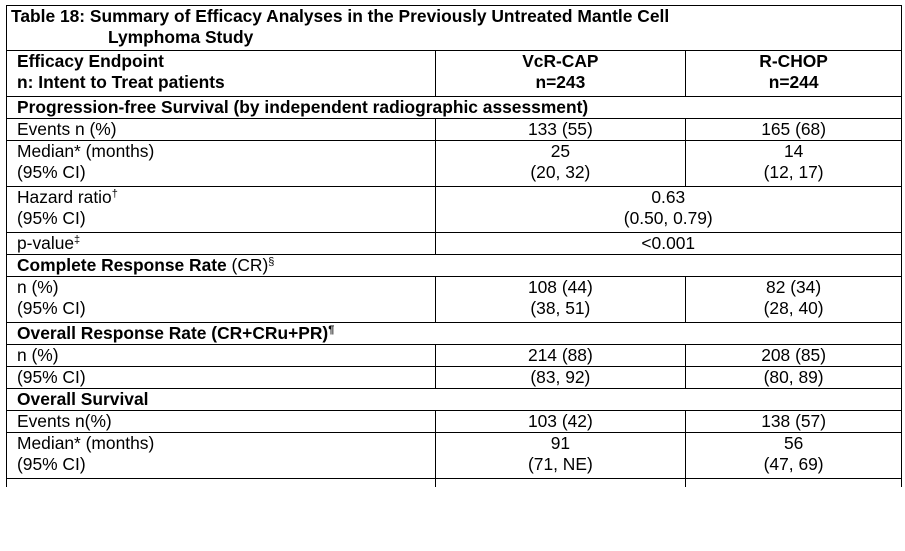 This screenshot has height=551, width=905. What do you see at coordinates (668, 197) in the screenshot?
I see `pfs-hazard-value: 0.63` at bounding box center [668, 197].